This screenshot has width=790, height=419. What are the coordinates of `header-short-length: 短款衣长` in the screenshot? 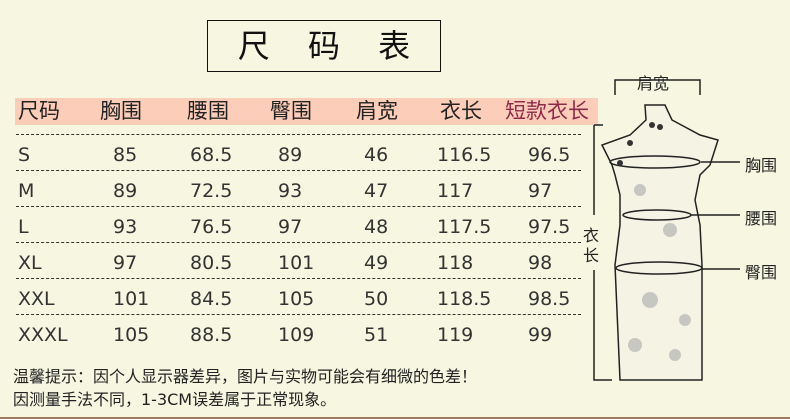 It's located at (547, 111).